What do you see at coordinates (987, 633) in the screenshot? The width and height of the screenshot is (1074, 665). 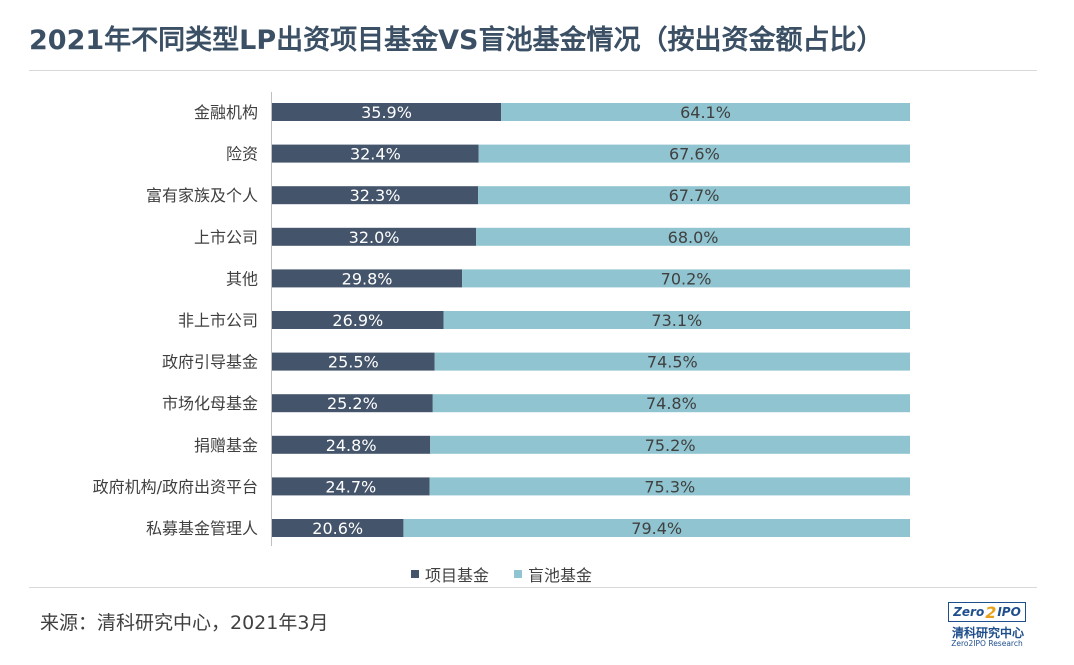 I see `logo-chinese-name: 清科研究中心` at bounding box center [987, 633].